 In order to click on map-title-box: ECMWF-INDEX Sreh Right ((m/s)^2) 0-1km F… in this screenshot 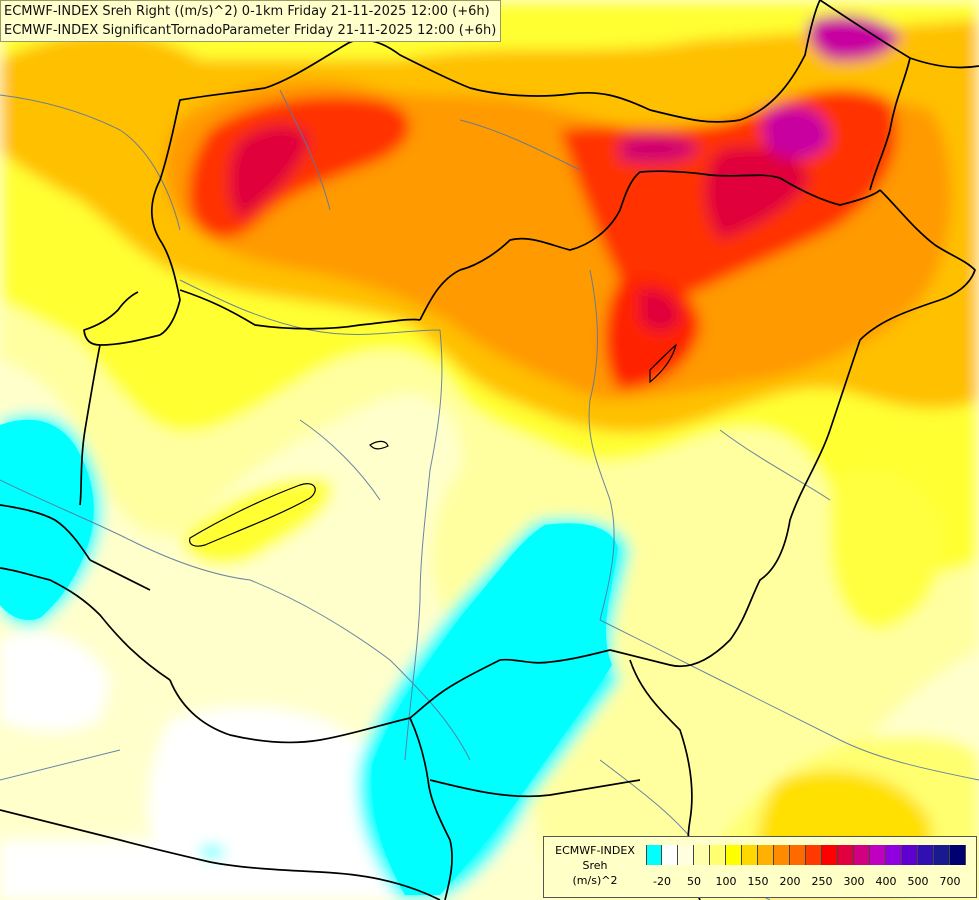, I will do `click(251, 21)`.